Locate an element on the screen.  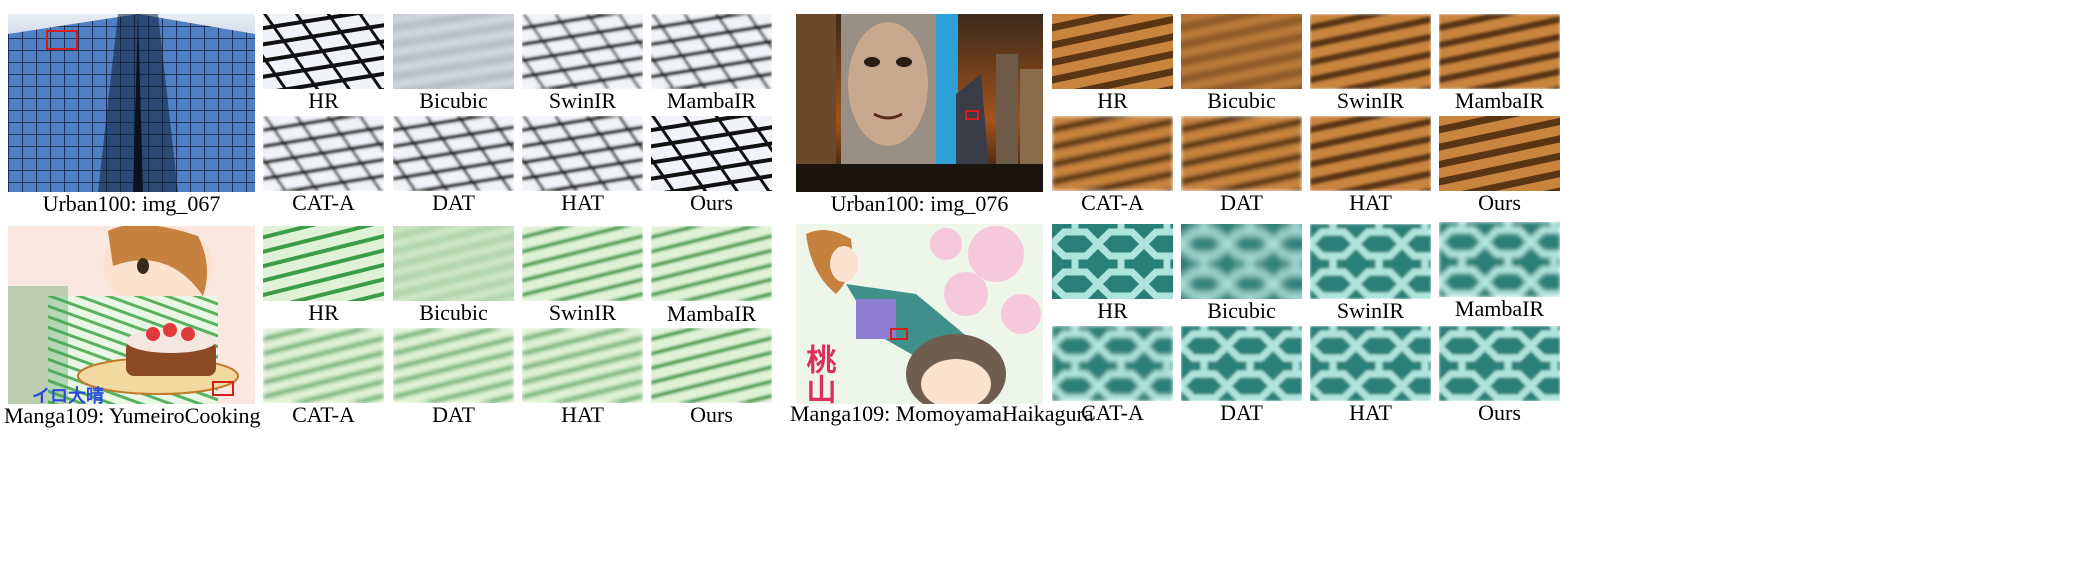
full-image-caption: Urban100: img_067 is located at coordinates (131, 203).